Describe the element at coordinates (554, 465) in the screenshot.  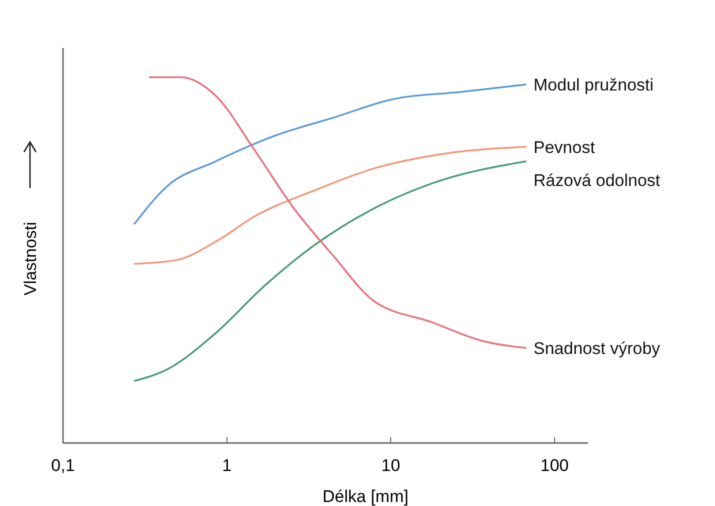
I see `x-tick-label: 100` at that location.